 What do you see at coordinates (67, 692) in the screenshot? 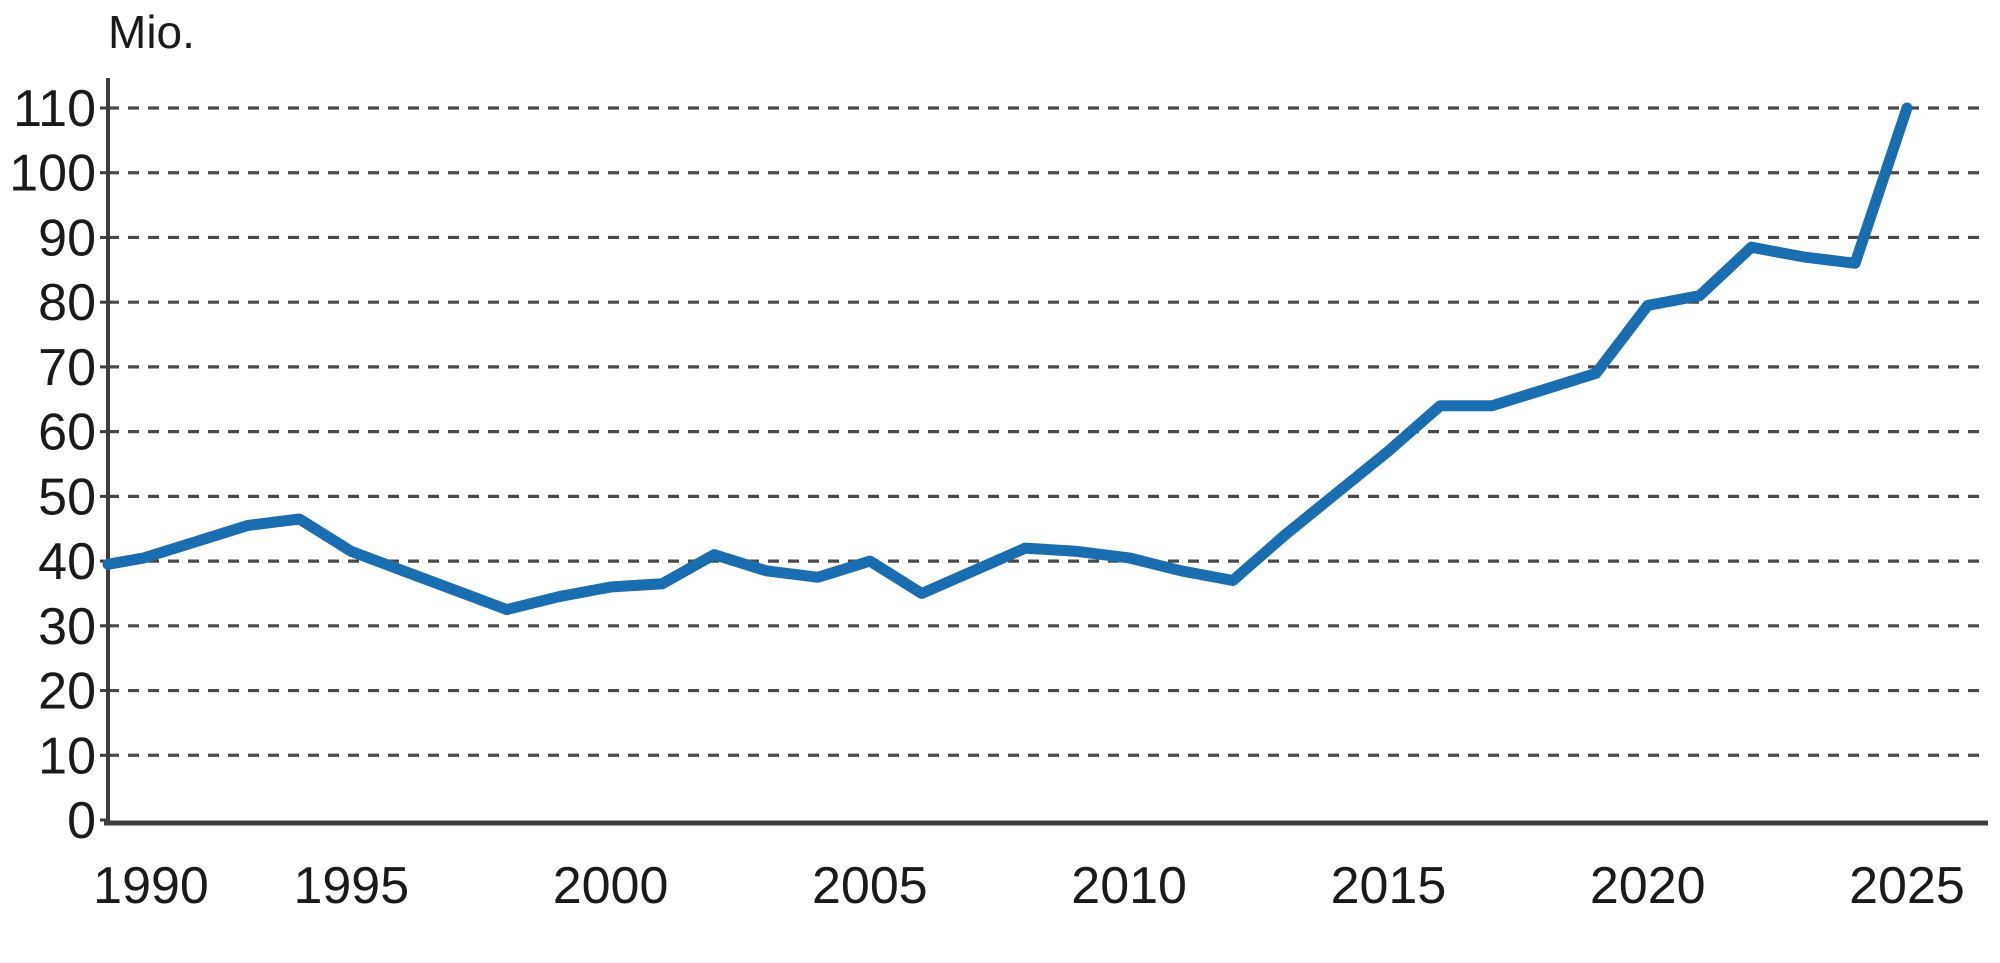
I see `y-axis-tick-label: 20` at bounding box center [67, 692].